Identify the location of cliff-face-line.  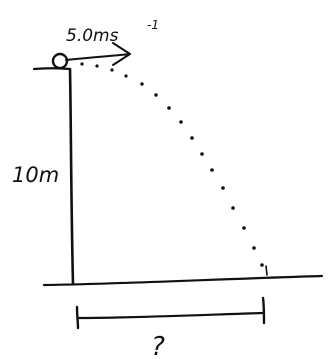
(71, 176).